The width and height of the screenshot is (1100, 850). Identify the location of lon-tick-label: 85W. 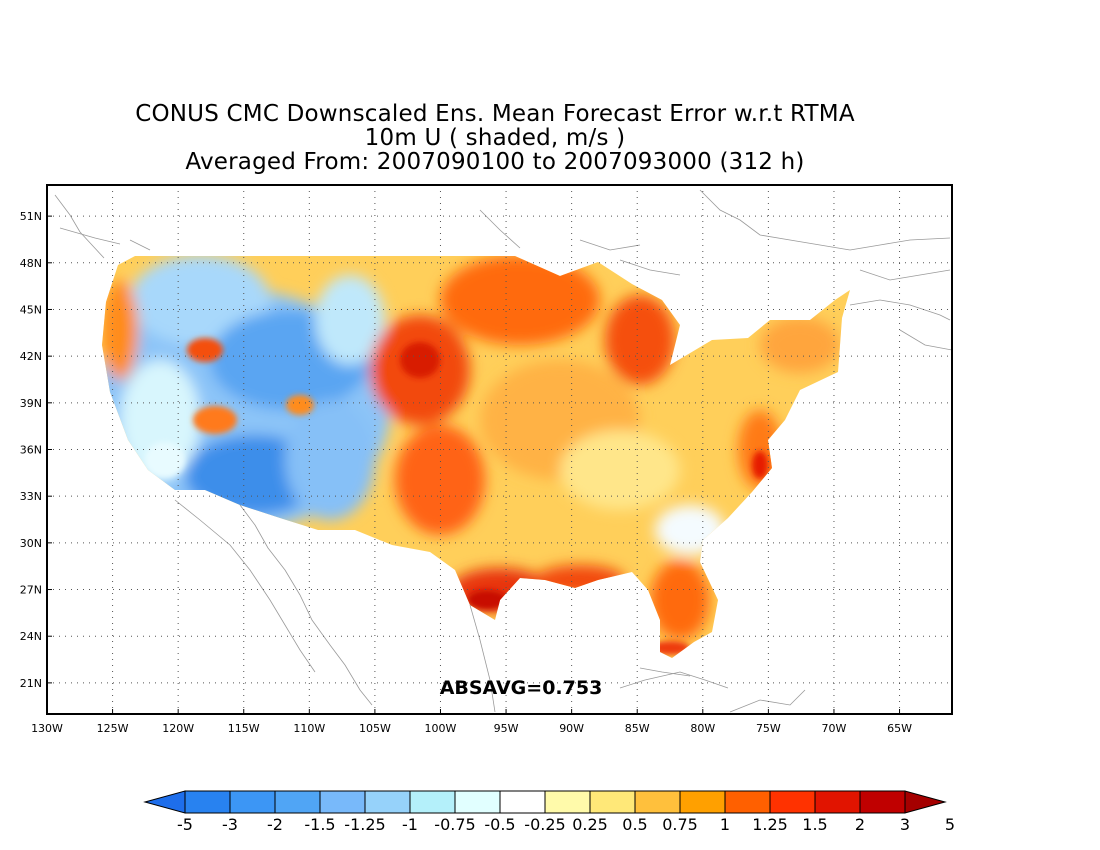
(637, 728).